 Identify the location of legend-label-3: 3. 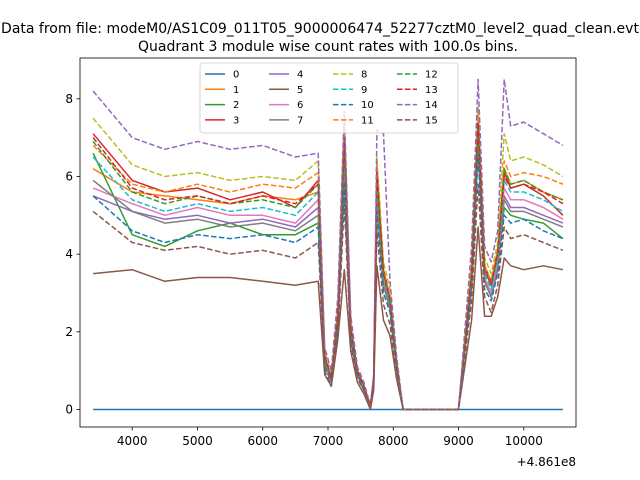
(236, 120).